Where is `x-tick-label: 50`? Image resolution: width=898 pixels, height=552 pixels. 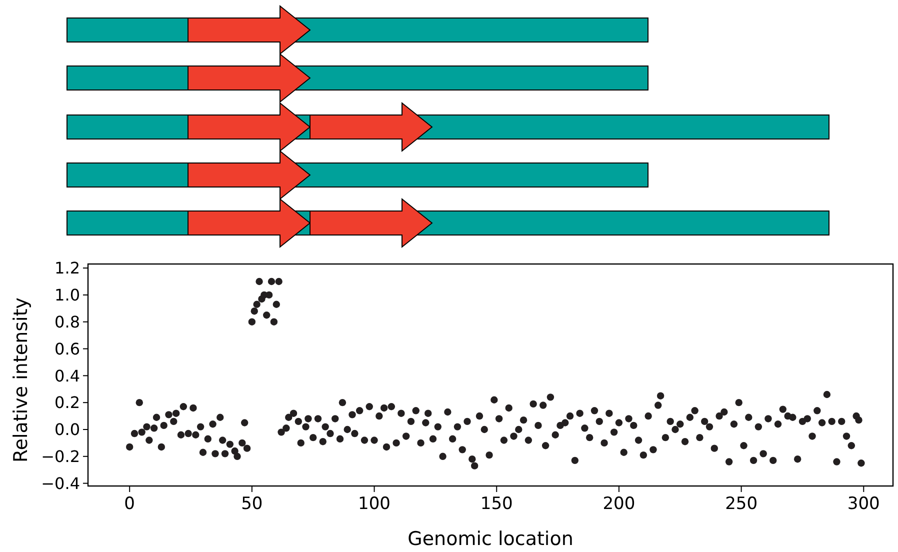 x-tick-label: 50 is located at coordinates (252, 504).